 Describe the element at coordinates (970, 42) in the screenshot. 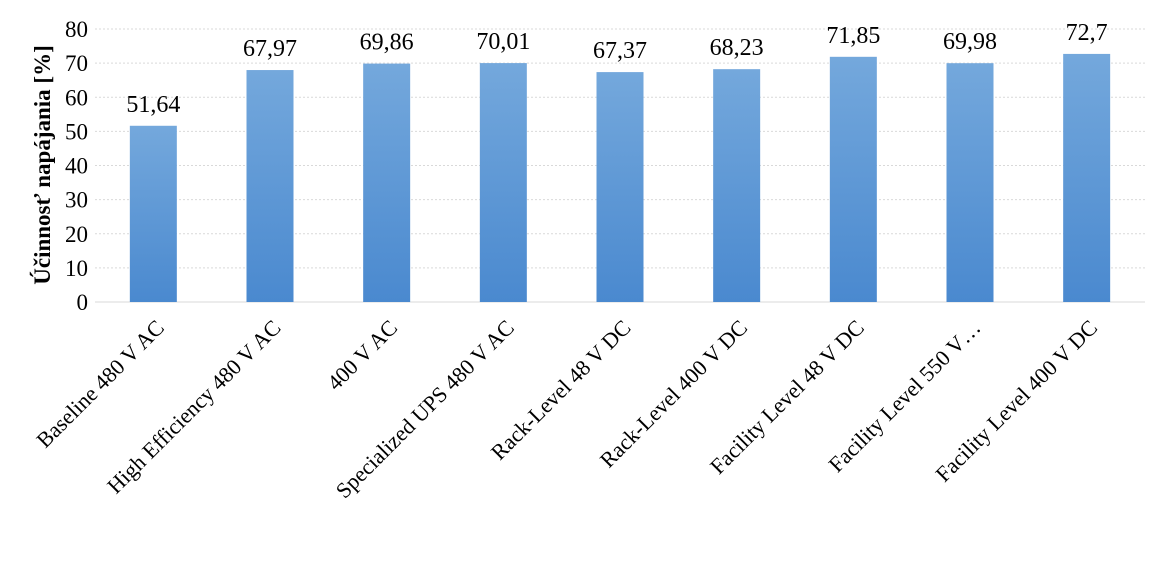

I see `bar-data-label: 69,98` at that location.